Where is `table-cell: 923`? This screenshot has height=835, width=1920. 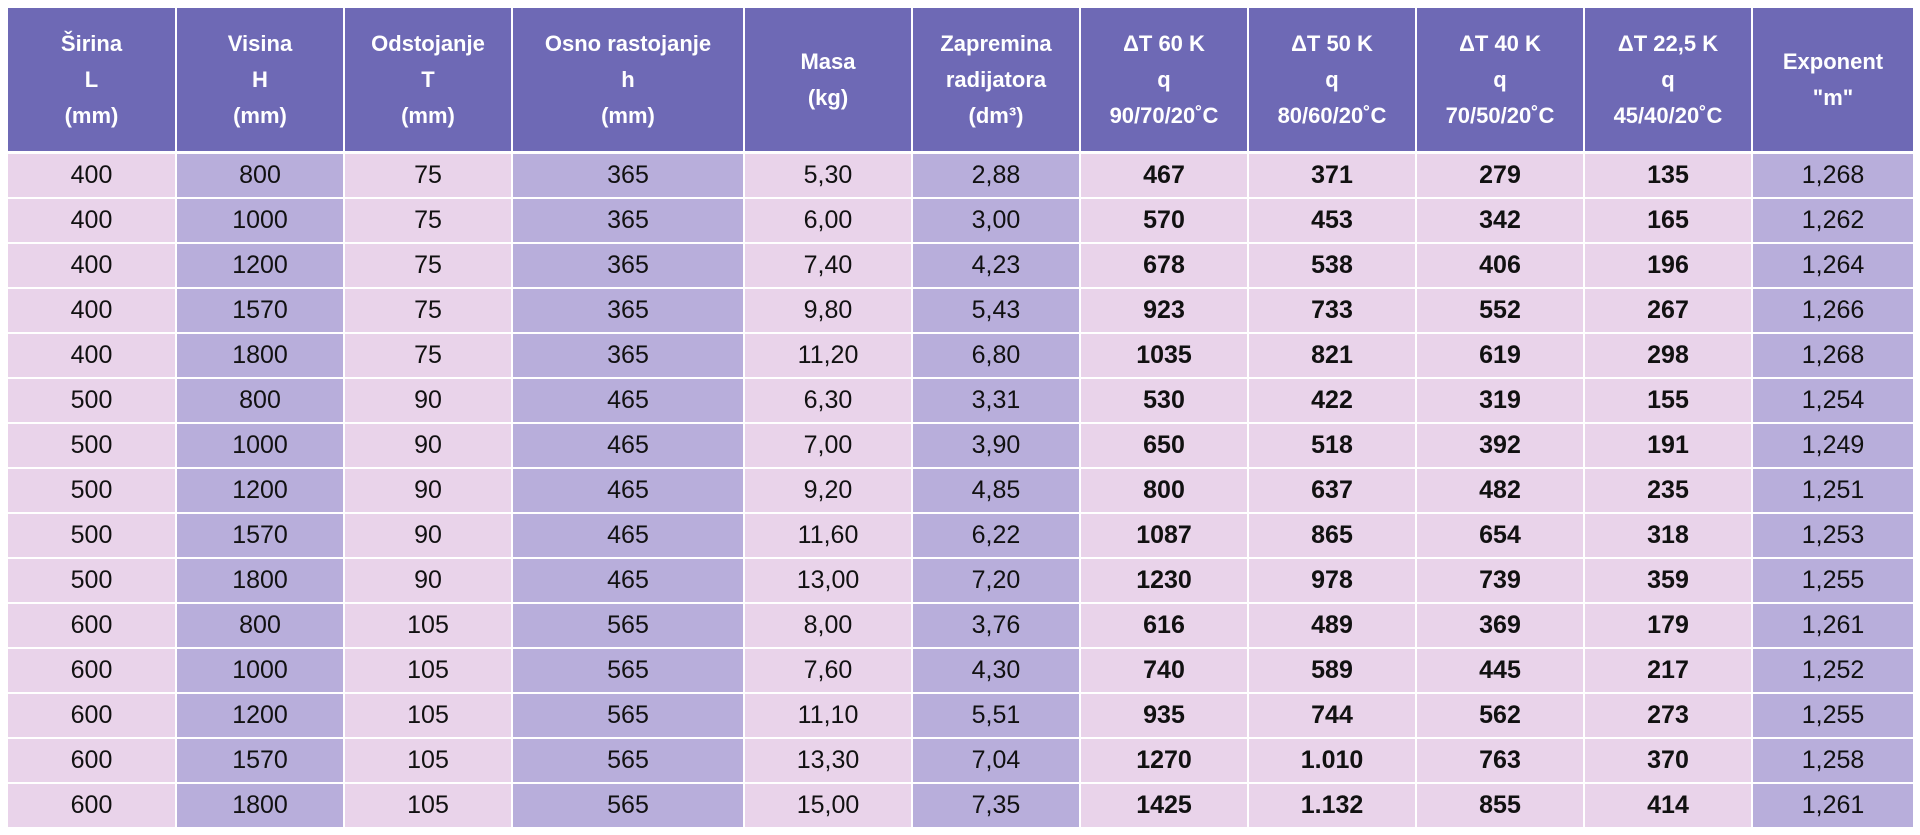 table-cell: 923 is located at coordinates (1164, 311).